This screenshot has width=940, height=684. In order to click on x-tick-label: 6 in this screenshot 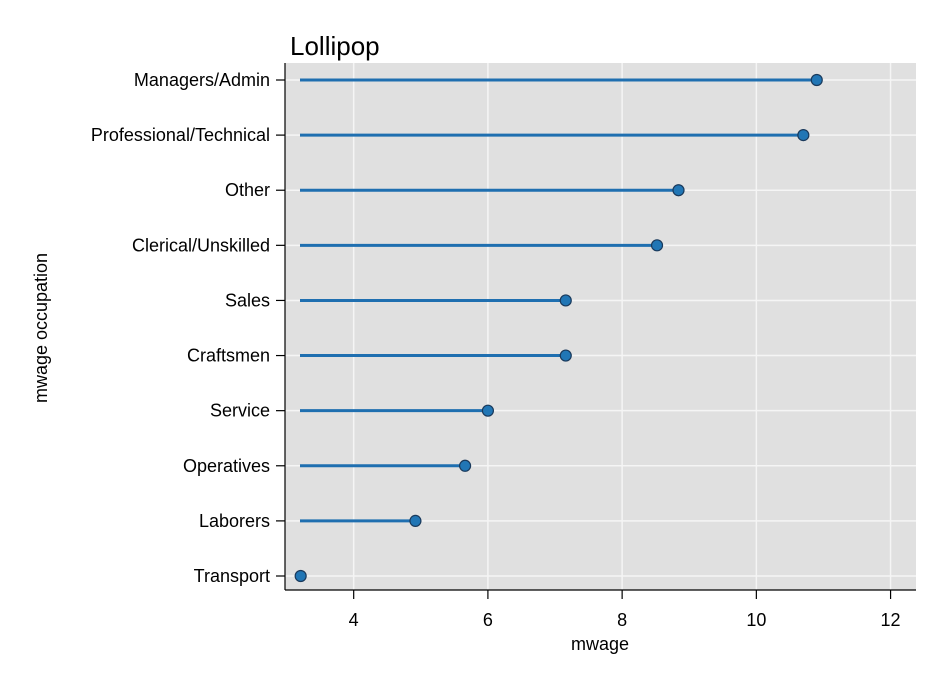, I will do `click(488, 620)`.